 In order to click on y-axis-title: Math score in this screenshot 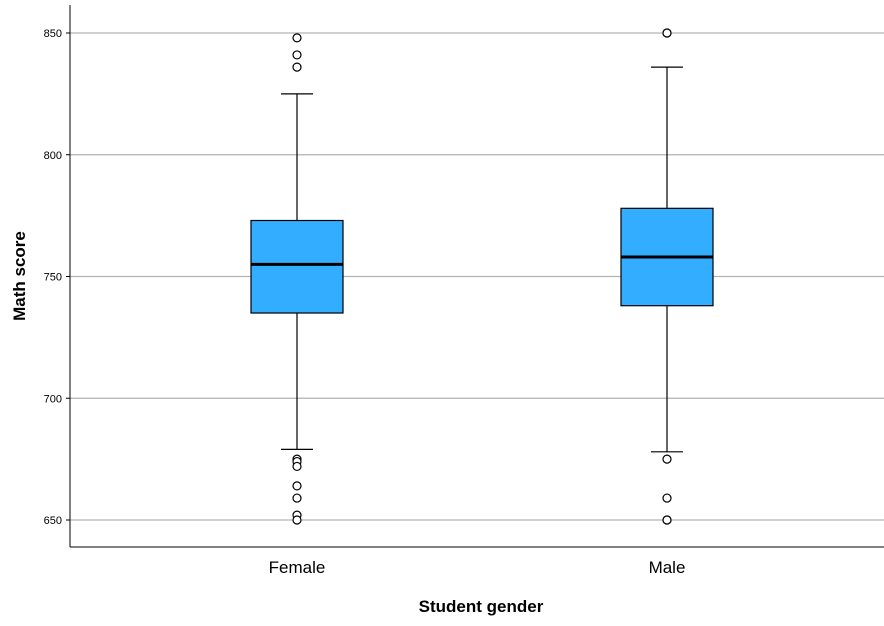, I will do `click(19, 276)`.